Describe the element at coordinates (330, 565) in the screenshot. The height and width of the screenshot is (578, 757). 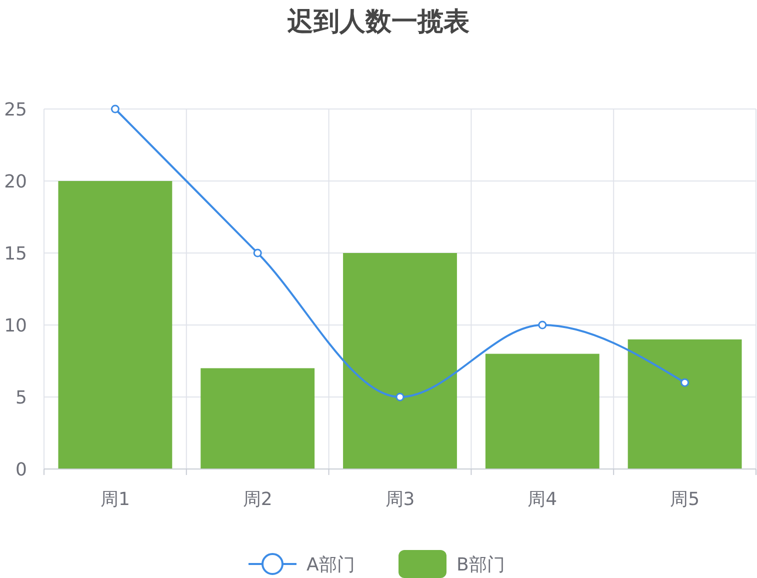
I see `legend-label: A部门` at that location.